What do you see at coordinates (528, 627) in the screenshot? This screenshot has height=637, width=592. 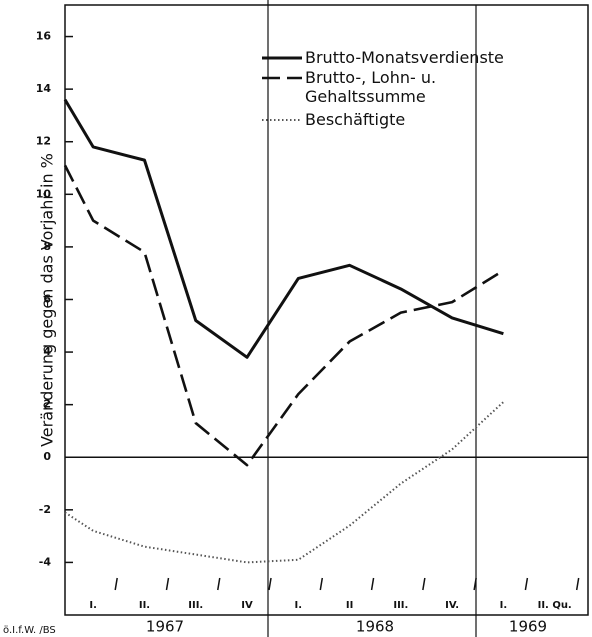 I see `year-label: 1969` at bounding box center [528, 627].